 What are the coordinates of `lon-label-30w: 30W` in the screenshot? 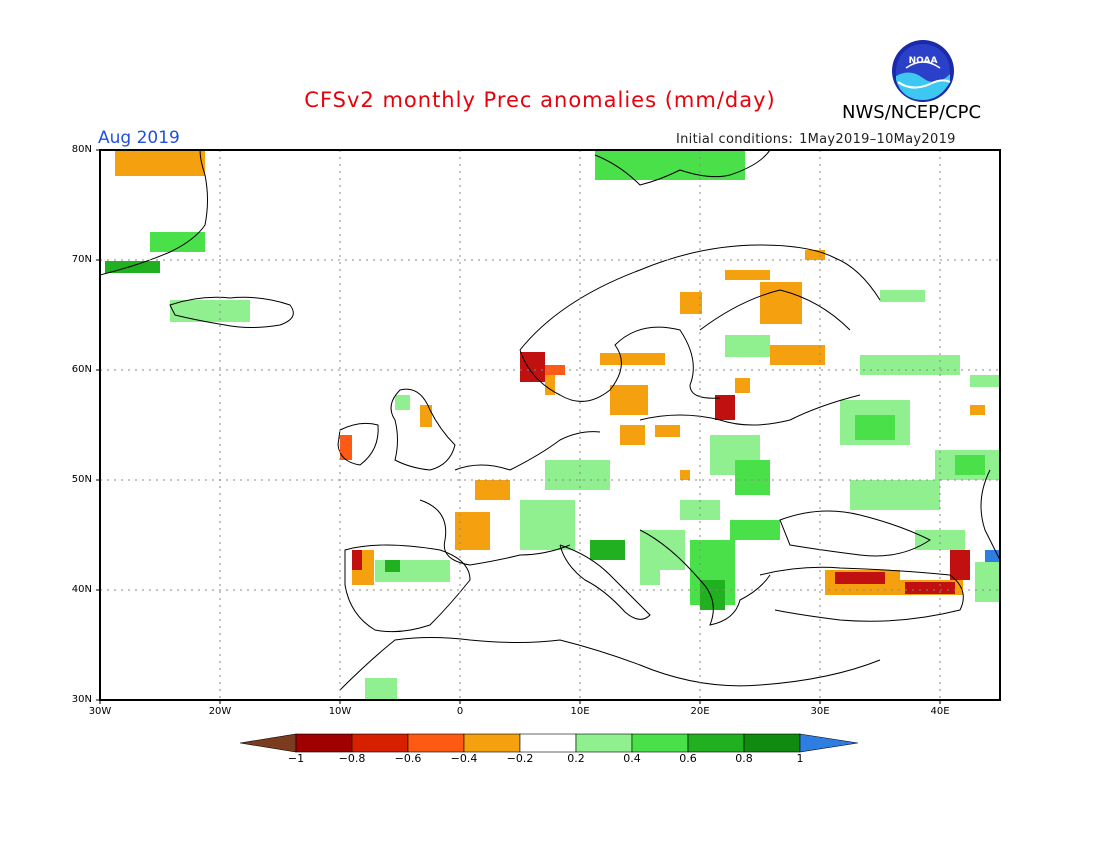 It's located at (100, 711).